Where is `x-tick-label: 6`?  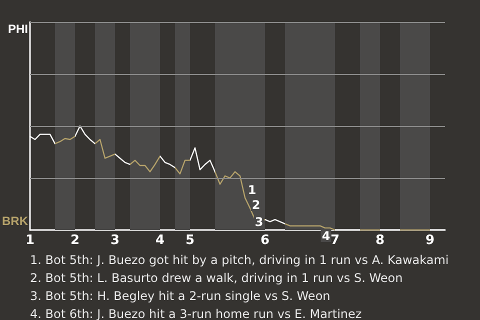 x-tick-label: 6 is located at coordinates (265, 240).